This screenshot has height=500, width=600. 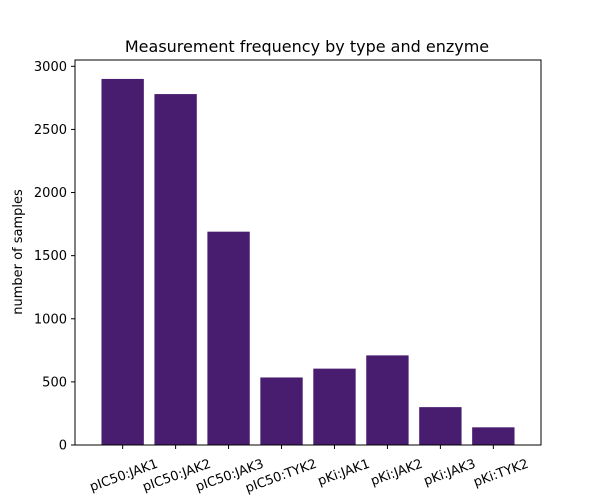 What do you see at coordinates (63, 446) in the screenshot?
I see `y-tick-label: 0` at bounding box center [63, 446].